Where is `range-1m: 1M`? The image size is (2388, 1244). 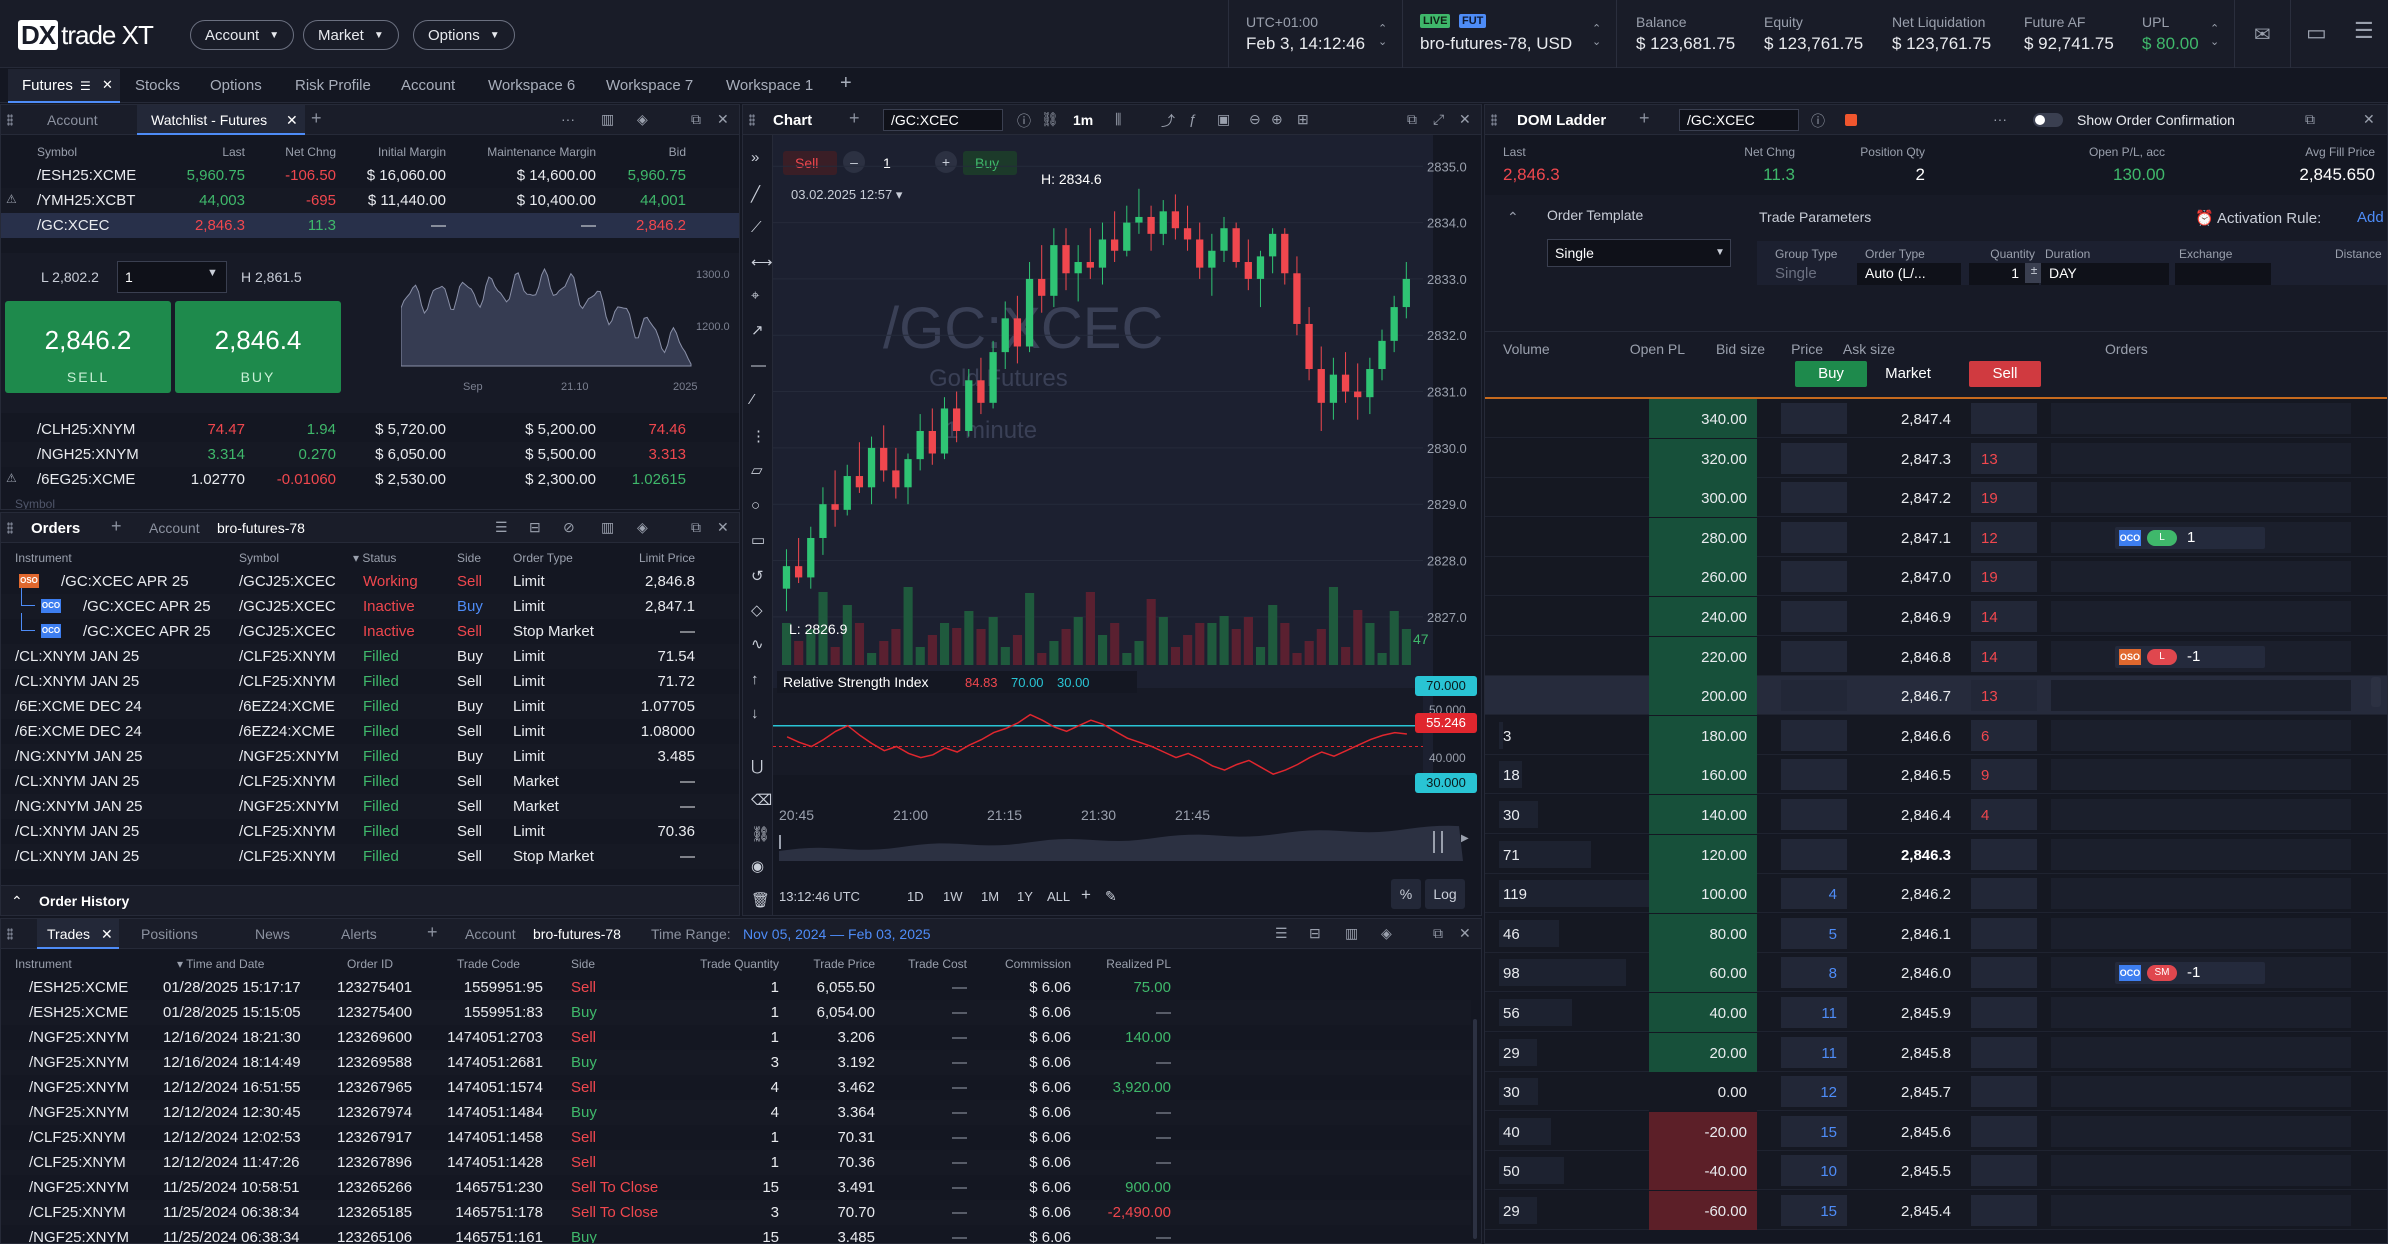
range-1m: 1M is located at coordinates (990, 896).